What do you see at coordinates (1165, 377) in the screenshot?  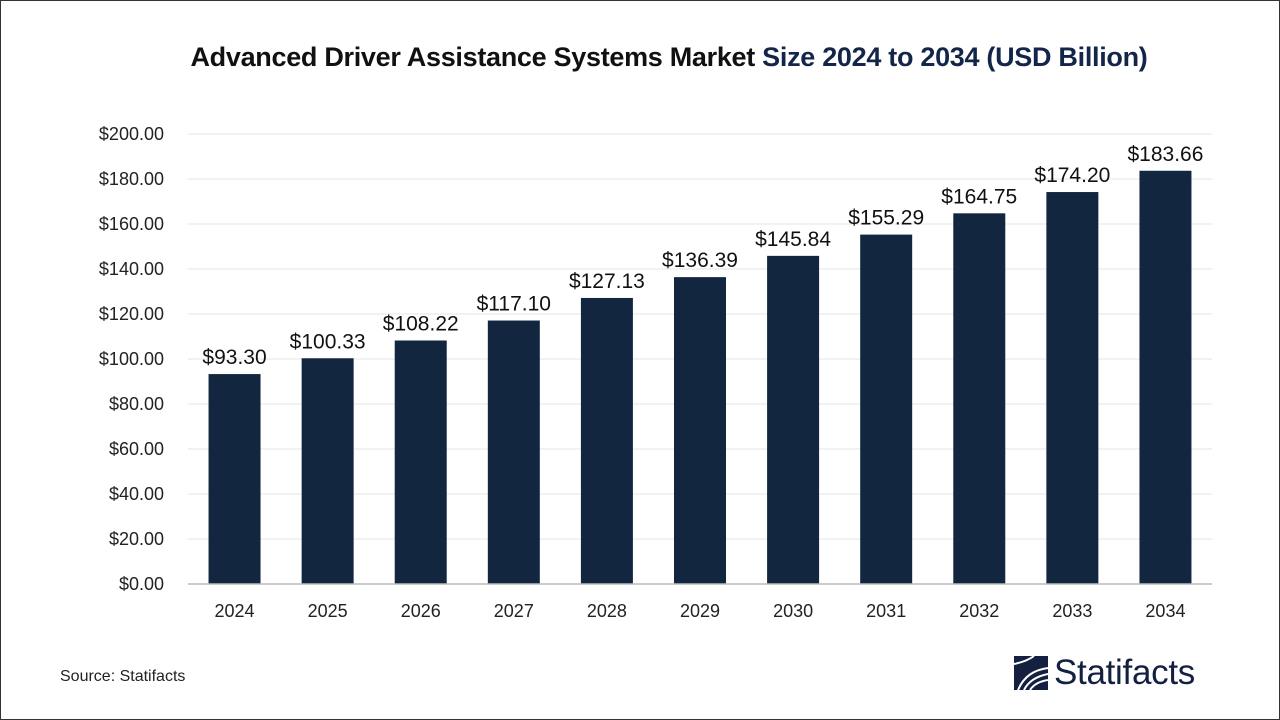 I see `bar-2034` at bounding box center [1165, 377].